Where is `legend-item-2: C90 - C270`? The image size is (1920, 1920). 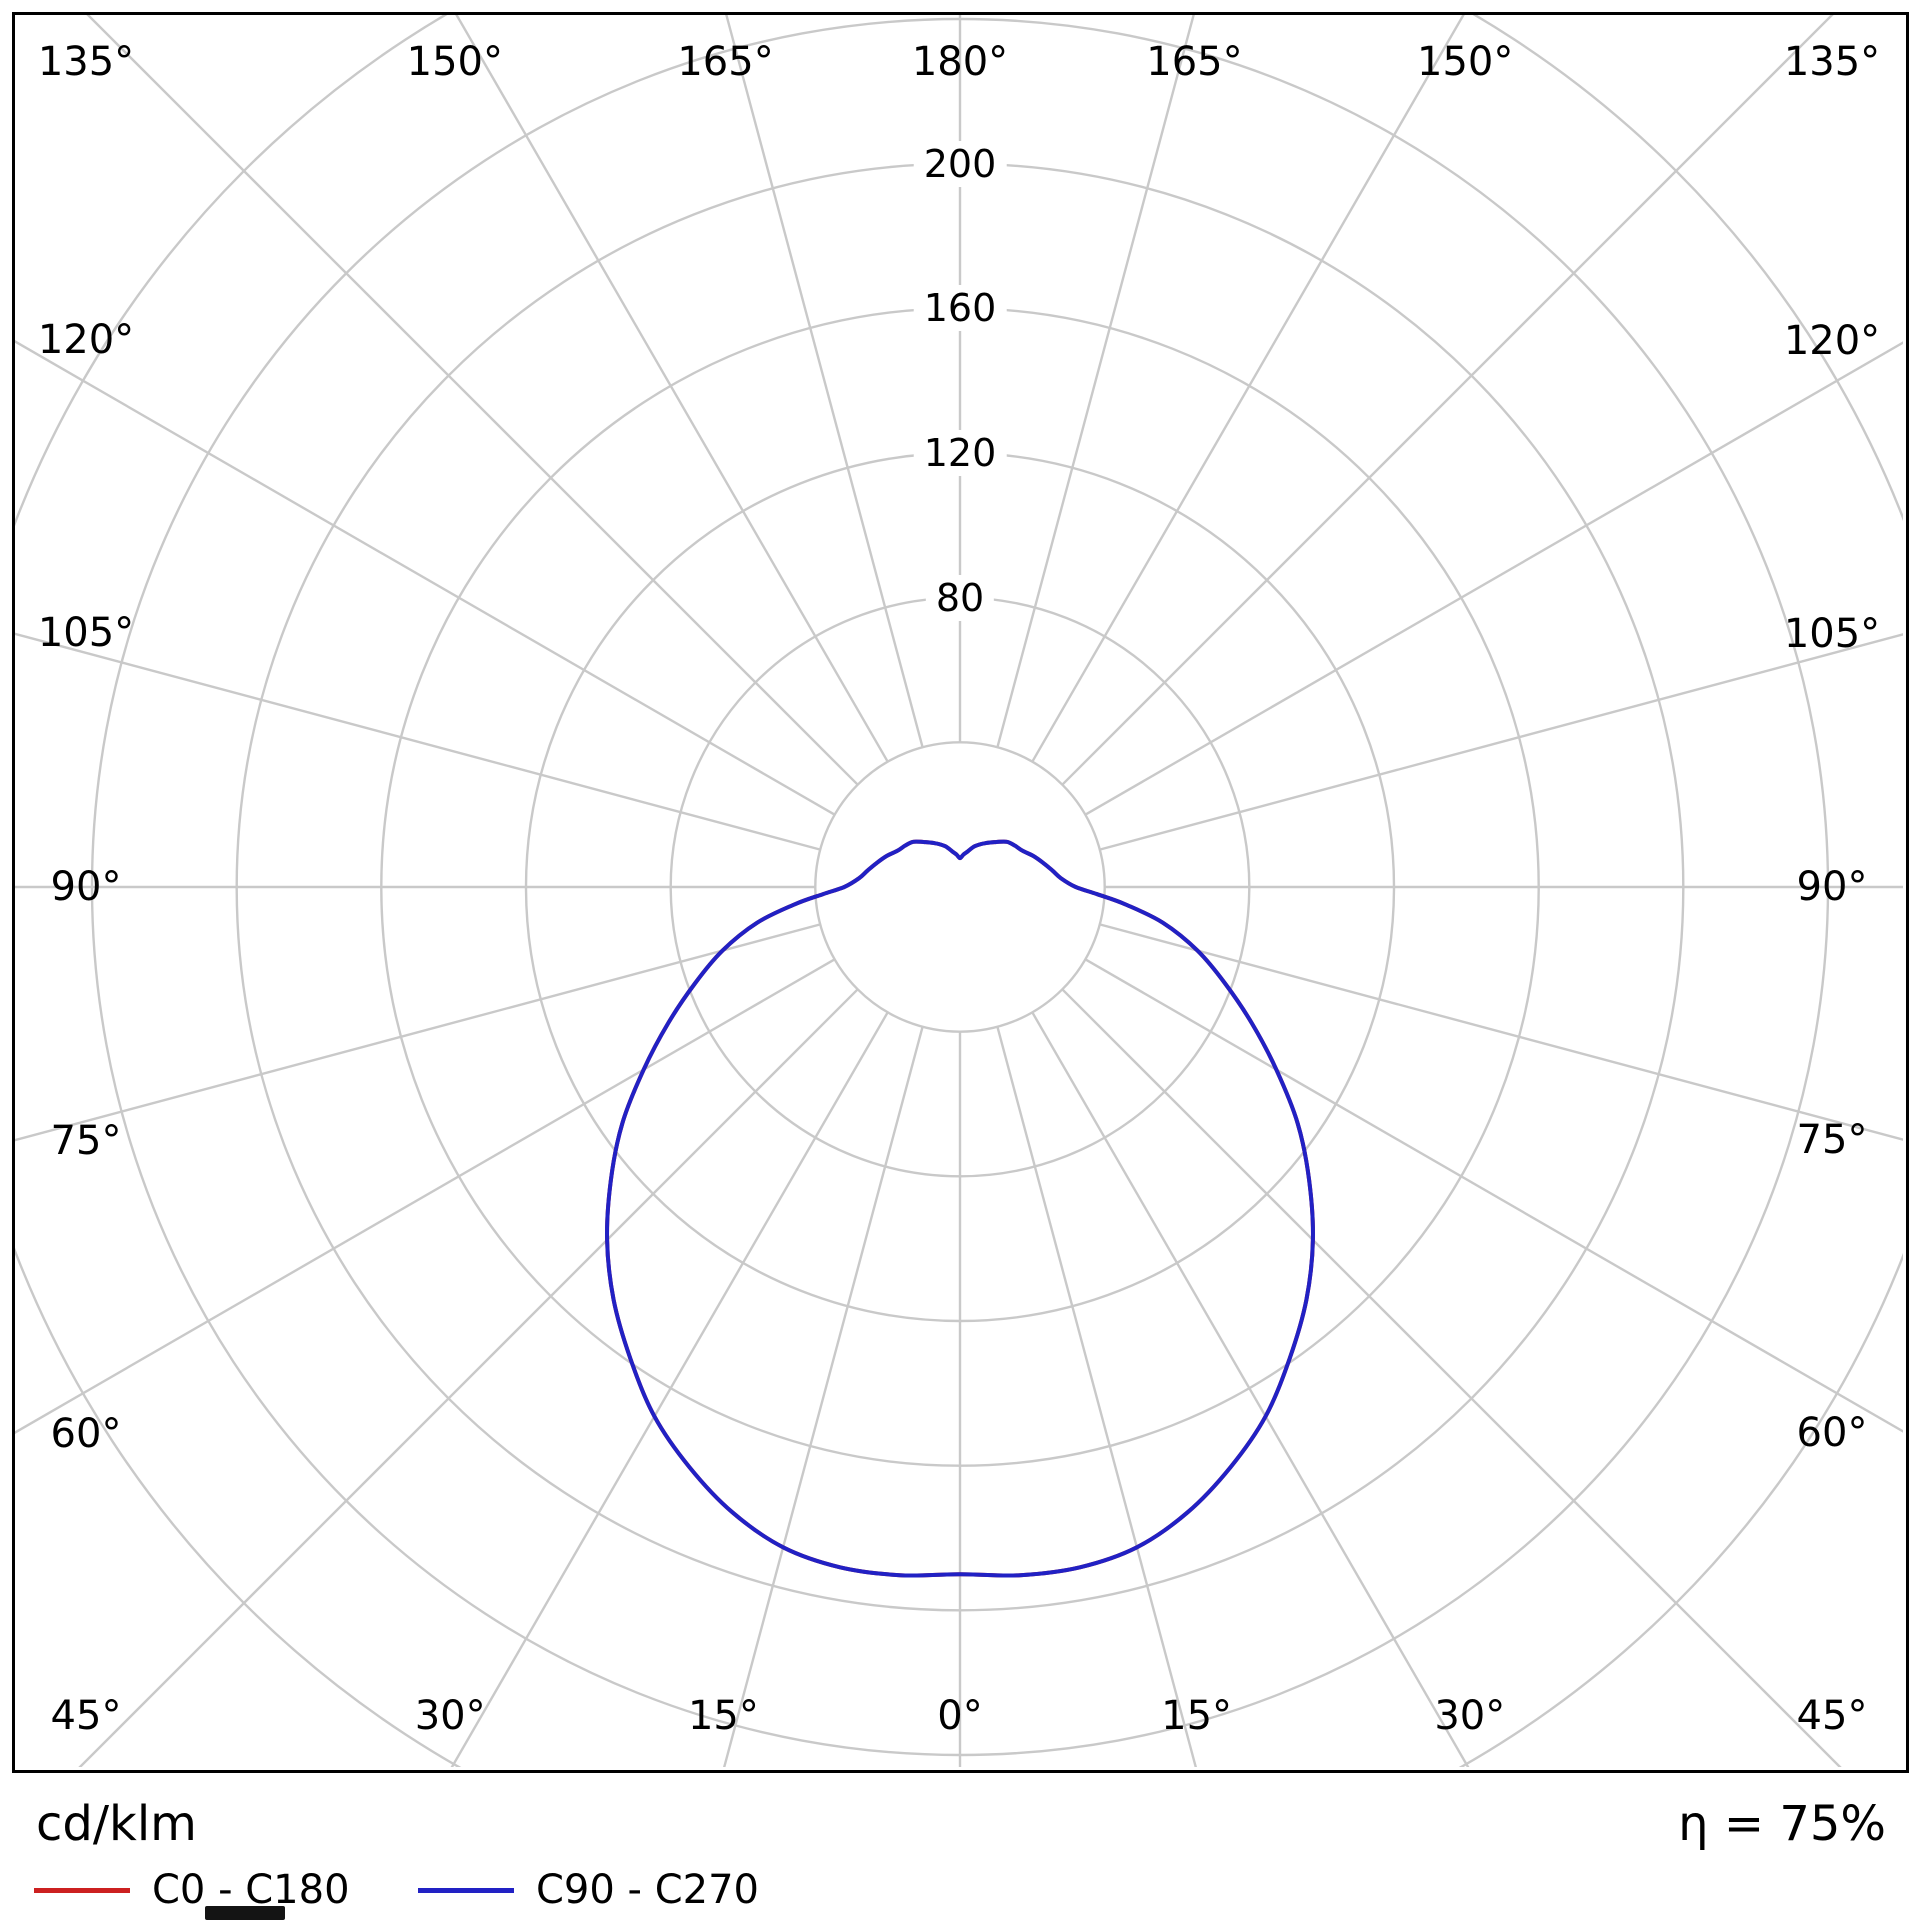 legend-item-2: C90 - C270 is located at coordinates (588, 1890).